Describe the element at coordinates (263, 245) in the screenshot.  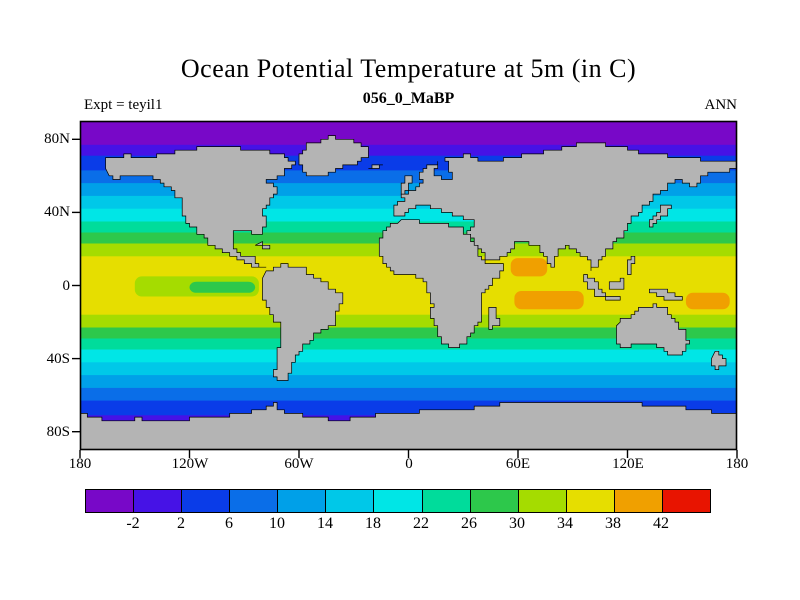
I see `cuba-landmass` at that location.